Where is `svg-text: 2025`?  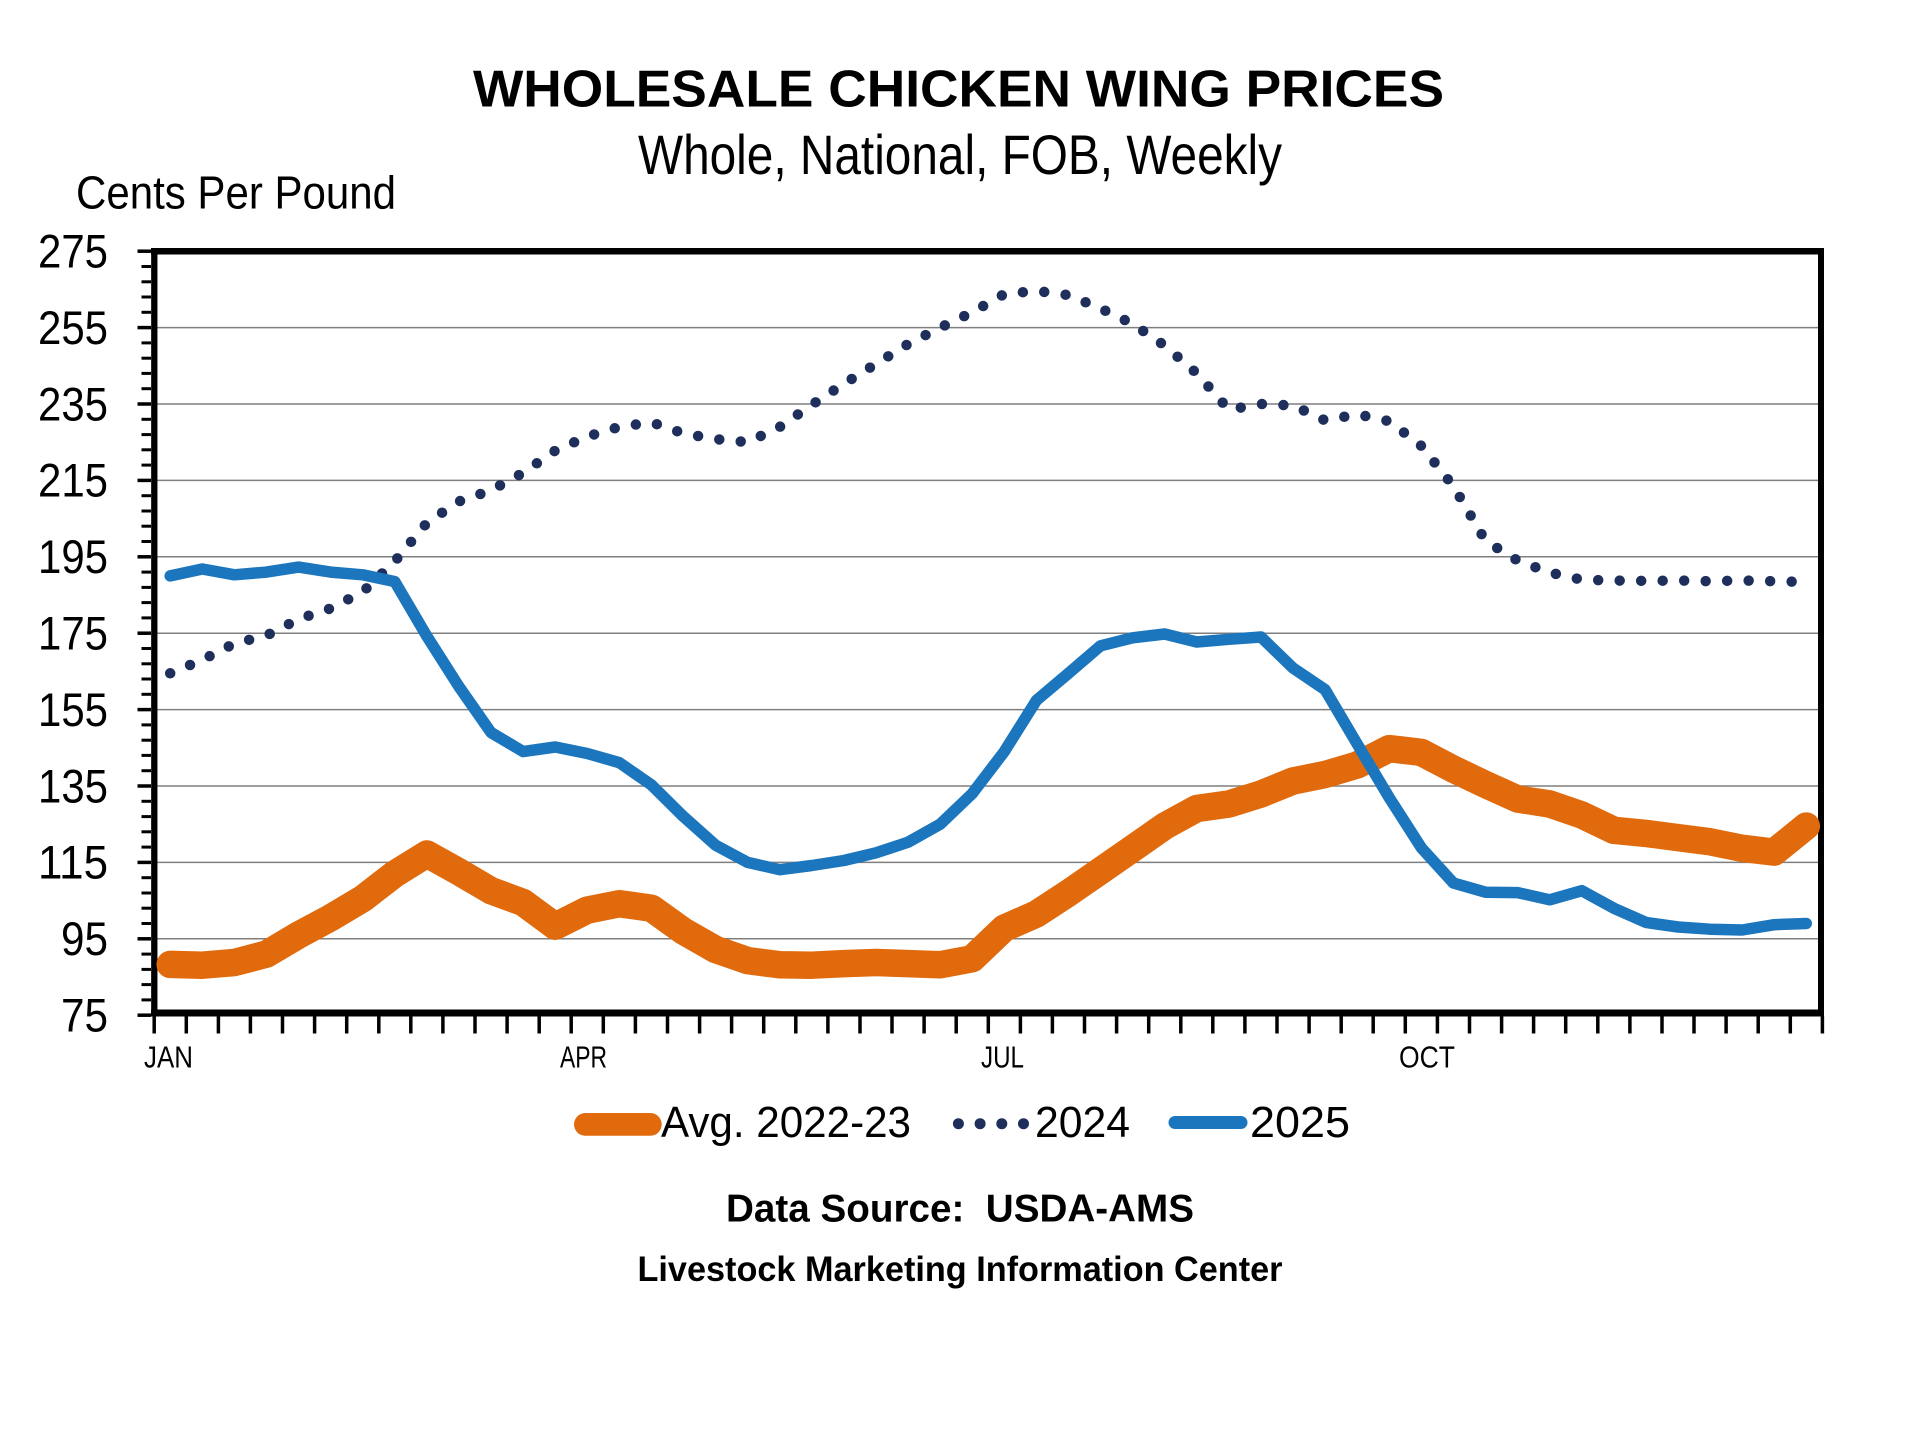 svg-text: 2025 is located at coordinates (1300, 1122).